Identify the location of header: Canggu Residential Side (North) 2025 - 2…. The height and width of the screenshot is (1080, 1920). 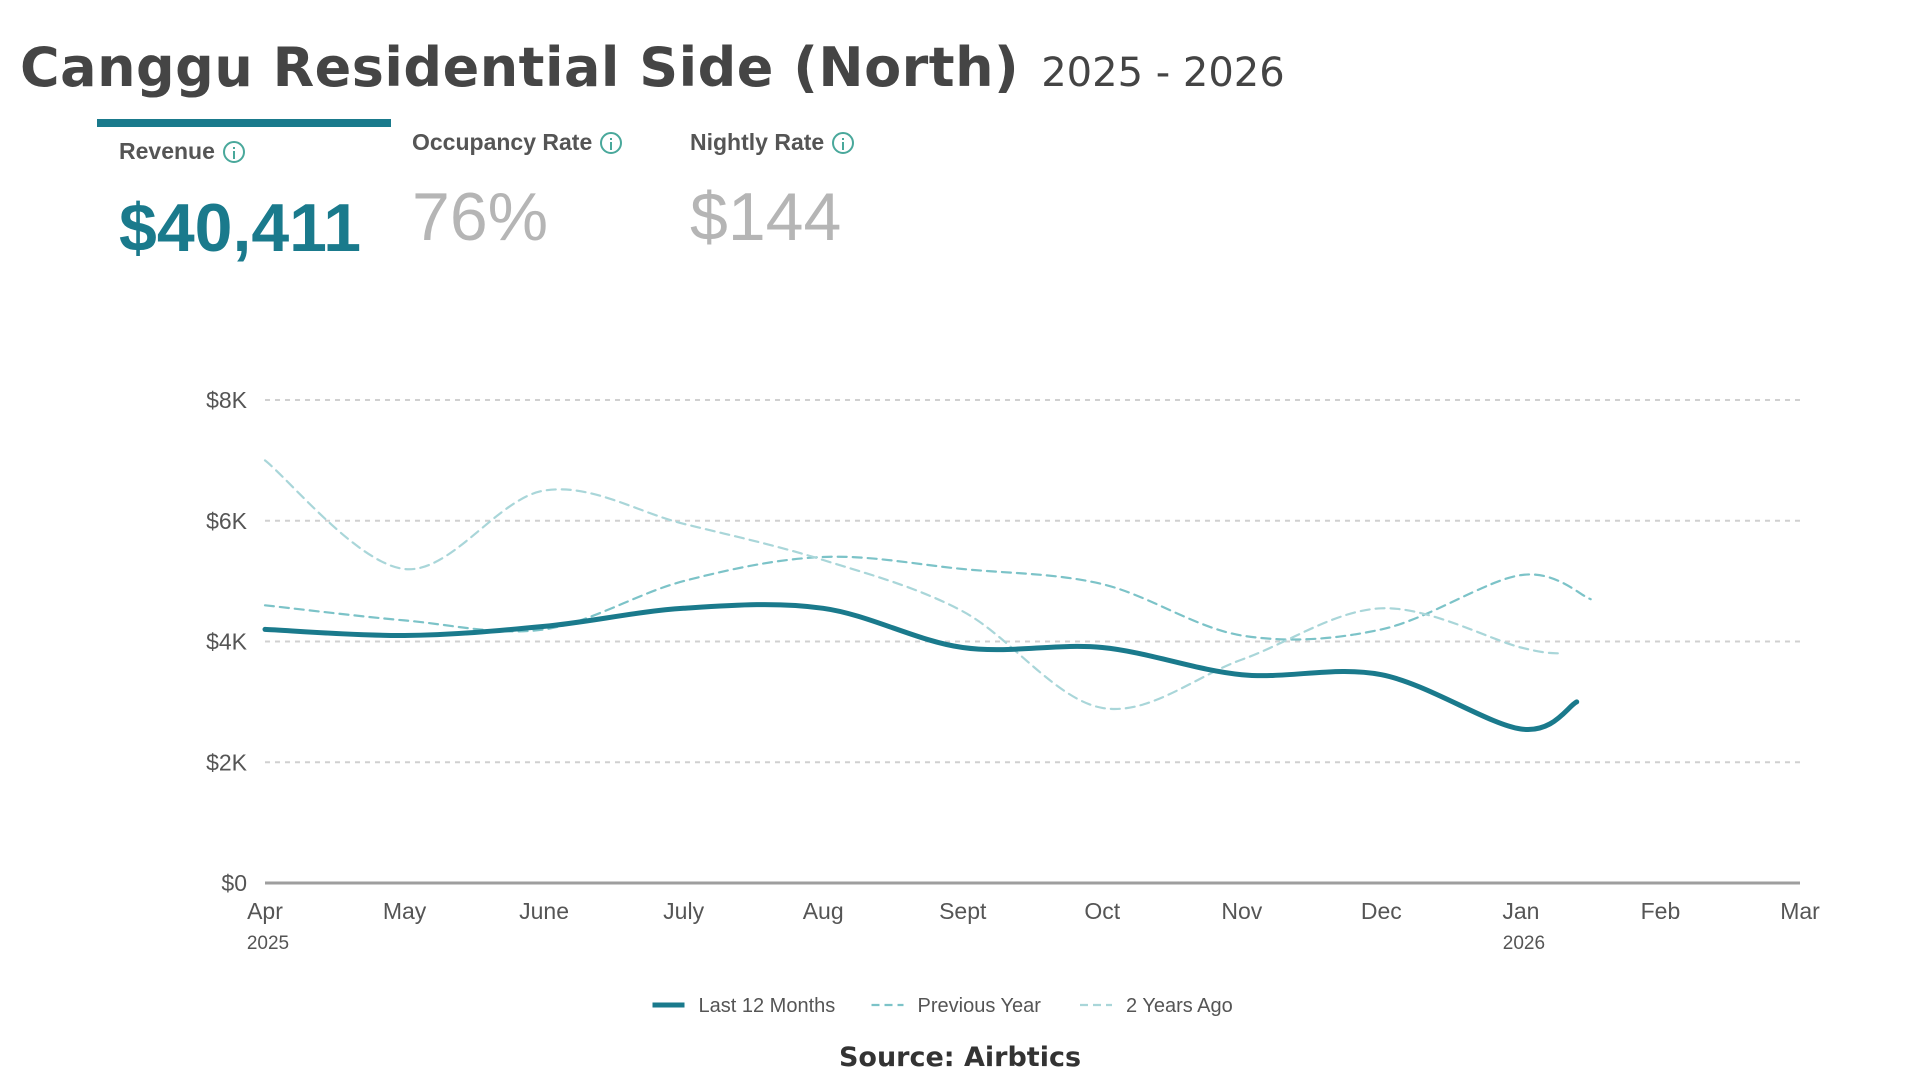
(652, 67).